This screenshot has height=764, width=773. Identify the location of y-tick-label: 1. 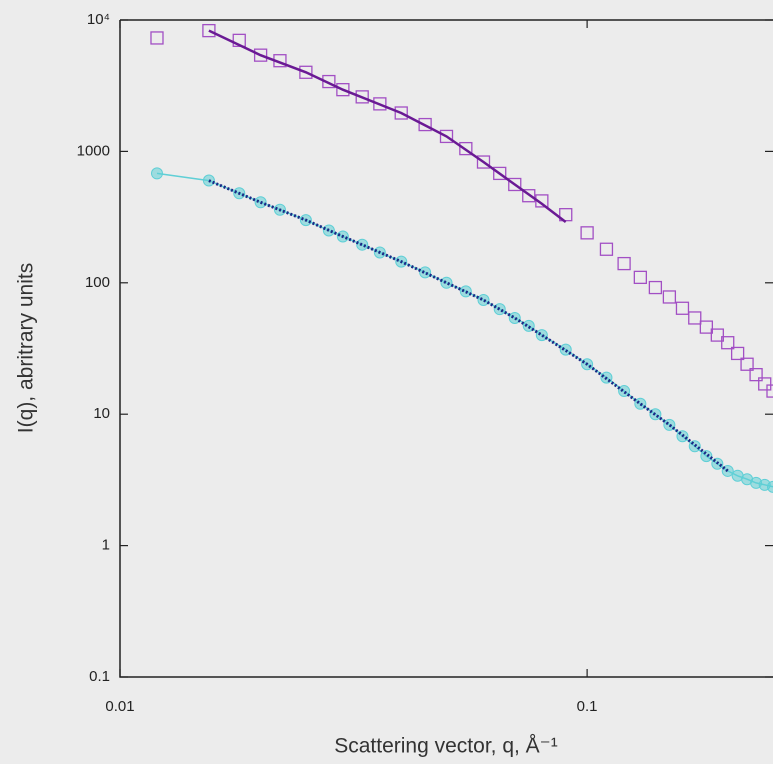
(106, 545).